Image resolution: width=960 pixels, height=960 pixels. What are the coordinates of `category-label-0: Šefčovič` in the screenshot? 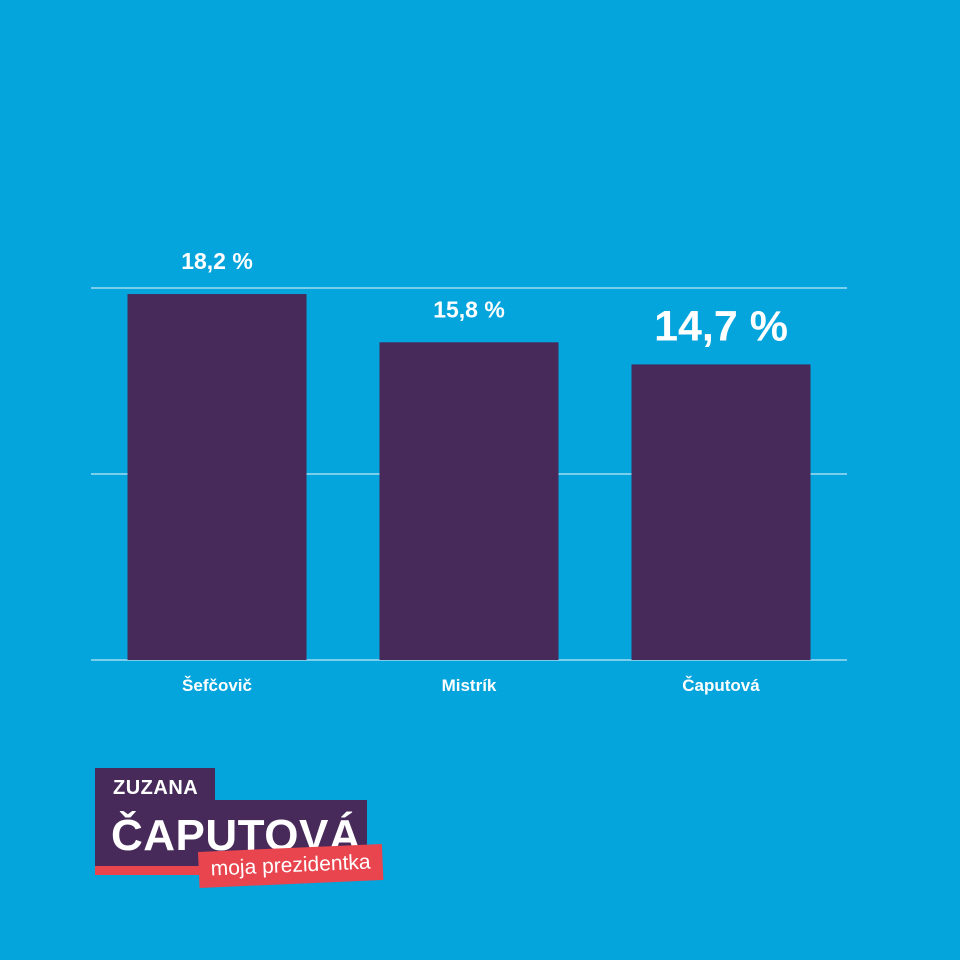 It's located at (217, 685).